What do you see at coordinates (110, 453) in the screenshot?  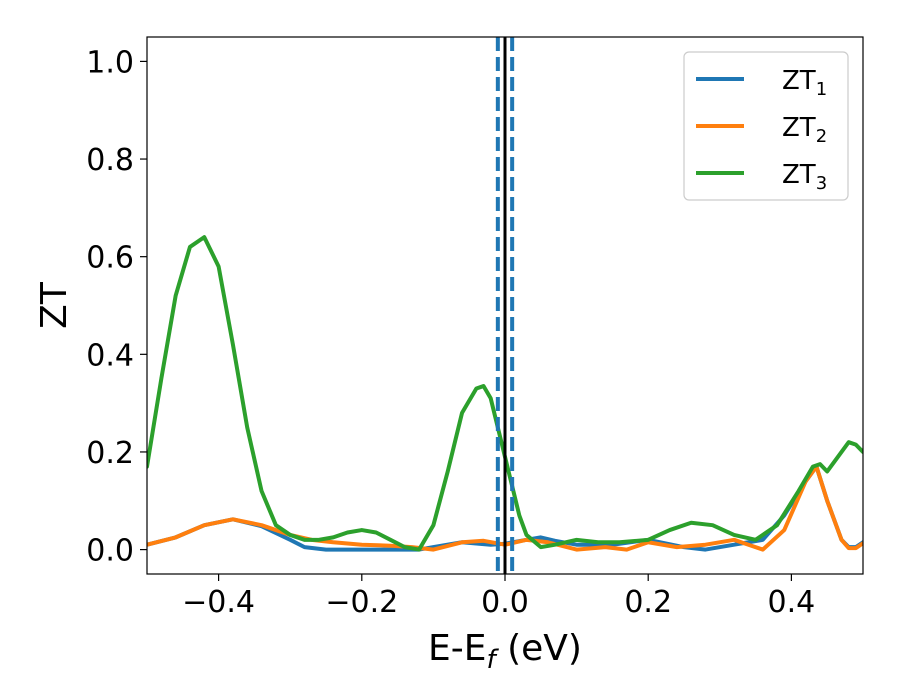 I see `y-tick-label: 0.2` at bounding box center [110, 453].